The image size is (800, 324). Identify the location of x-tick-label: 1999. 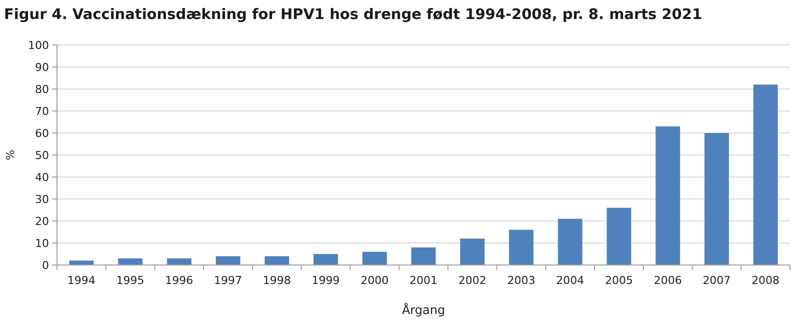
(326, 280).